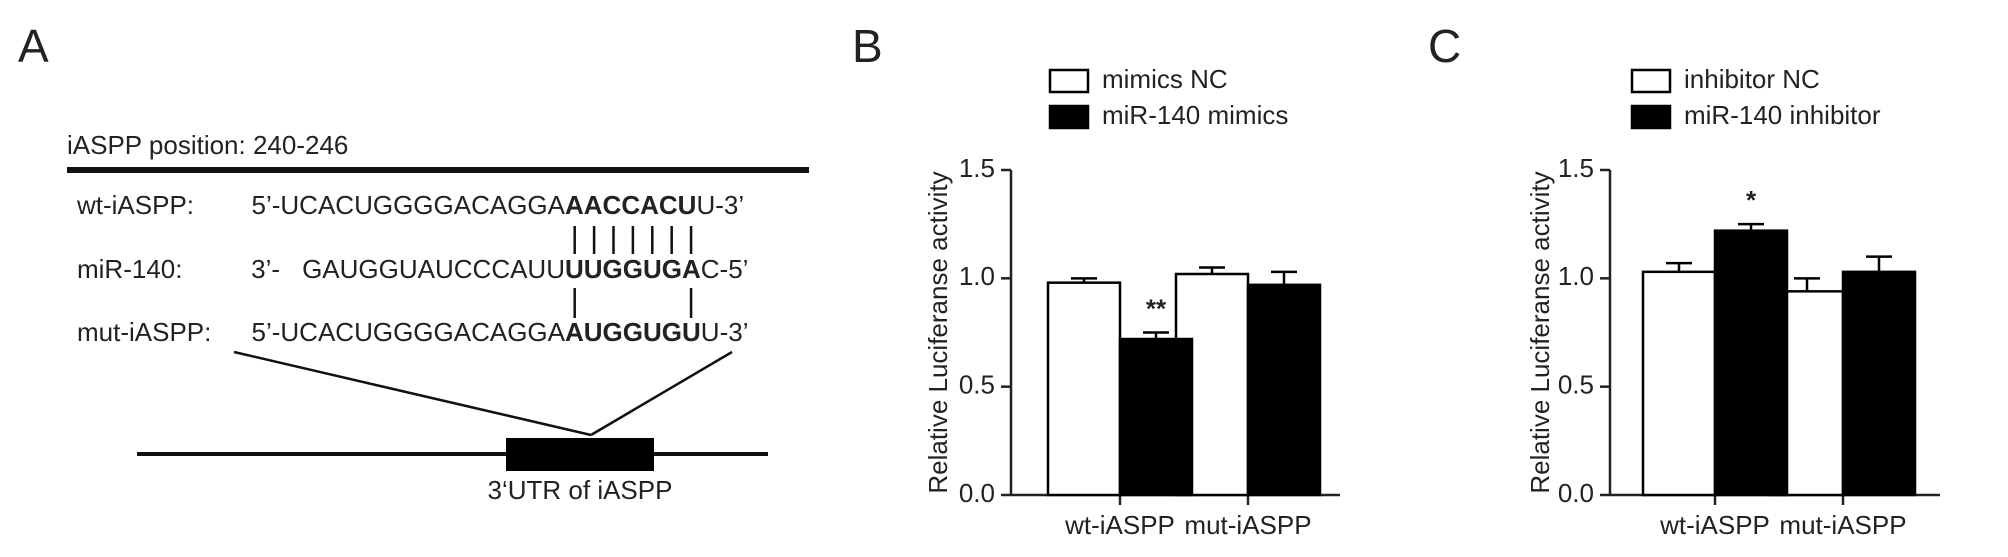 The image size is (2008, 557). Describe the element at coordinates (867, 46) in the screenshot. I see `panel-label: B` at that location.